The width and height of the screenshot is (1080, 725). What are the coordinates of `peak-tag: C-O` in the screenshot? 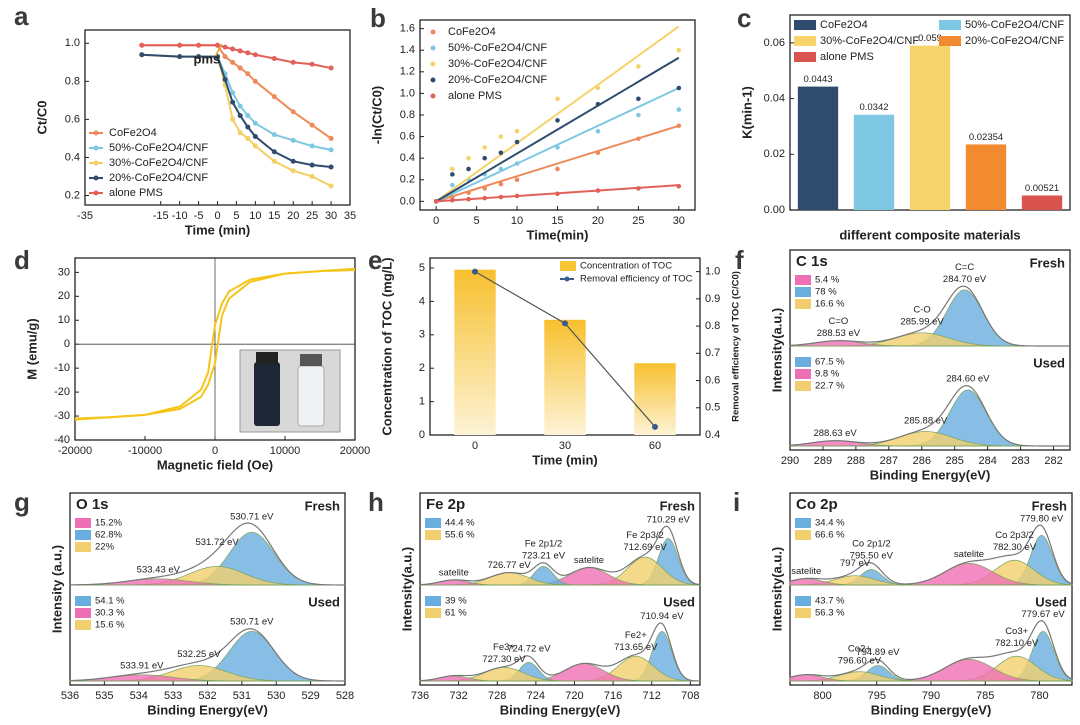 It's located at (921, 310).